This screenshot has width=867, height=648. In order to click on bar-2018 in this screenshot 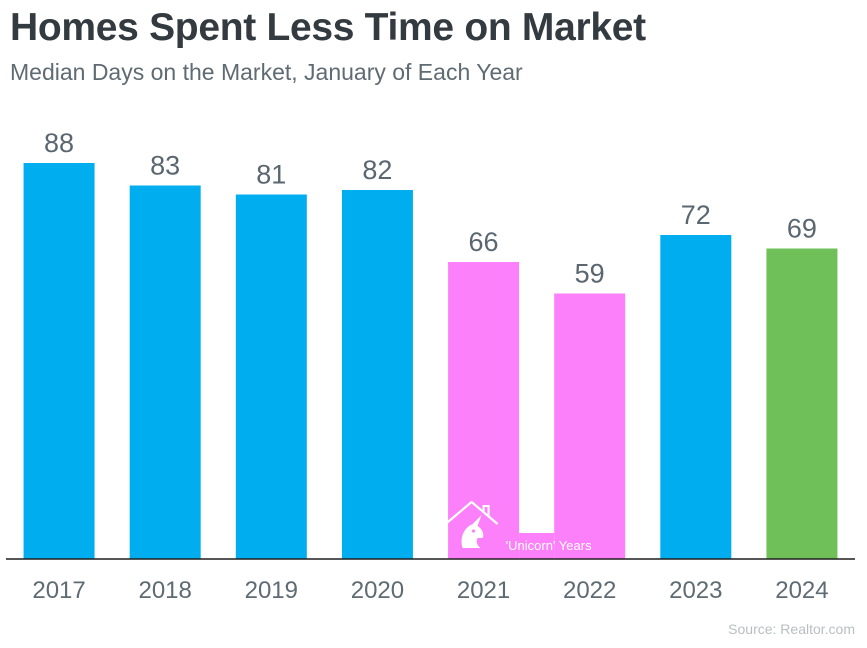, I will do `click(165, 372)`.